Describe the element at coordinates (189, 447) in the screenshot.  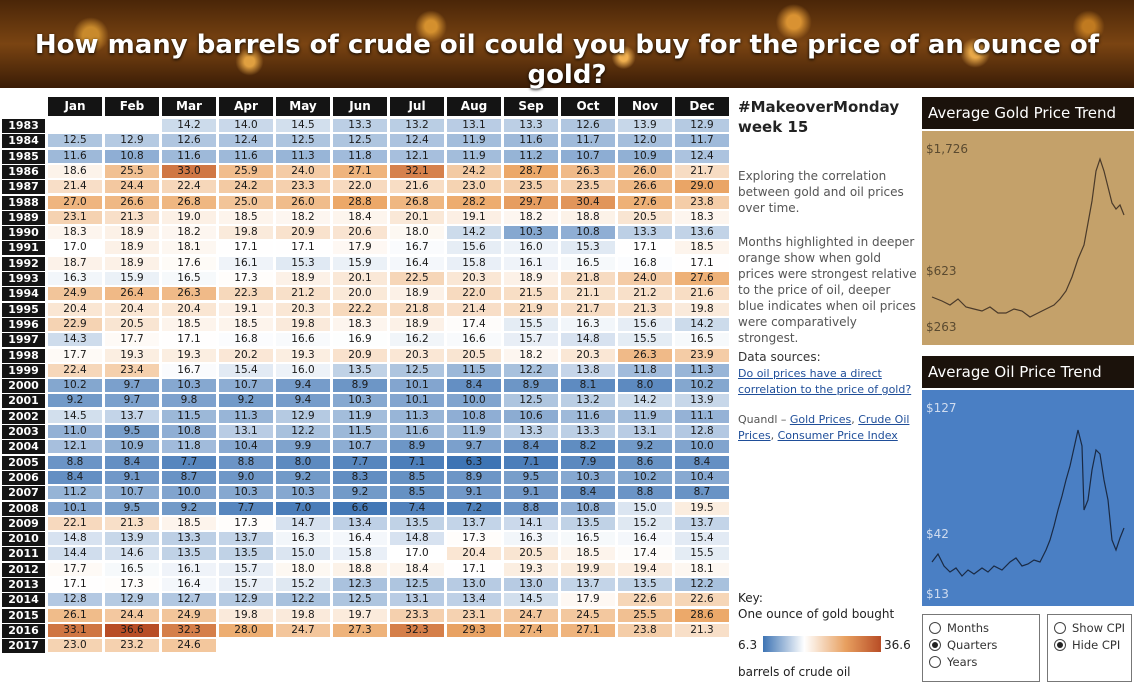
I see `heatmap-cell: 11.8` at that location.